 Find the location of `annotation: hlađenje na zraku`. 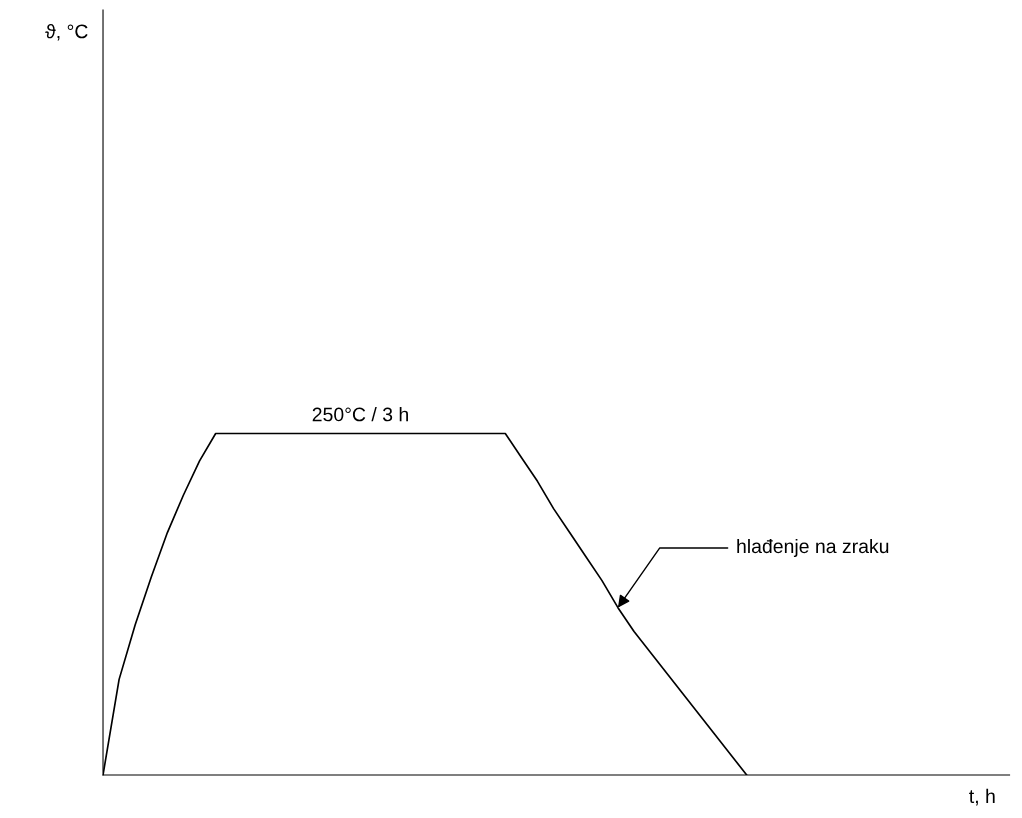

annotation: hlađenje na zraku is located at coordinates (813, 548).